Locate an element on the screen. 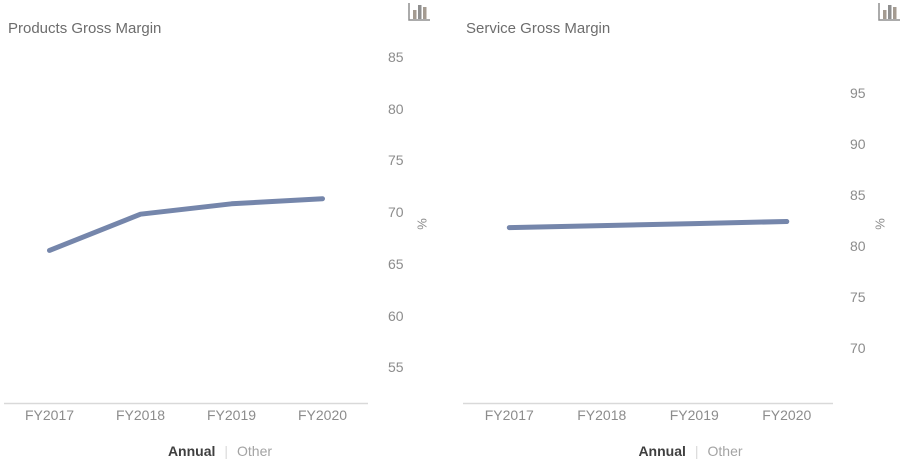 The image size is (921, 464). y-tick-label: 55 is located at coordinates (396, 367).